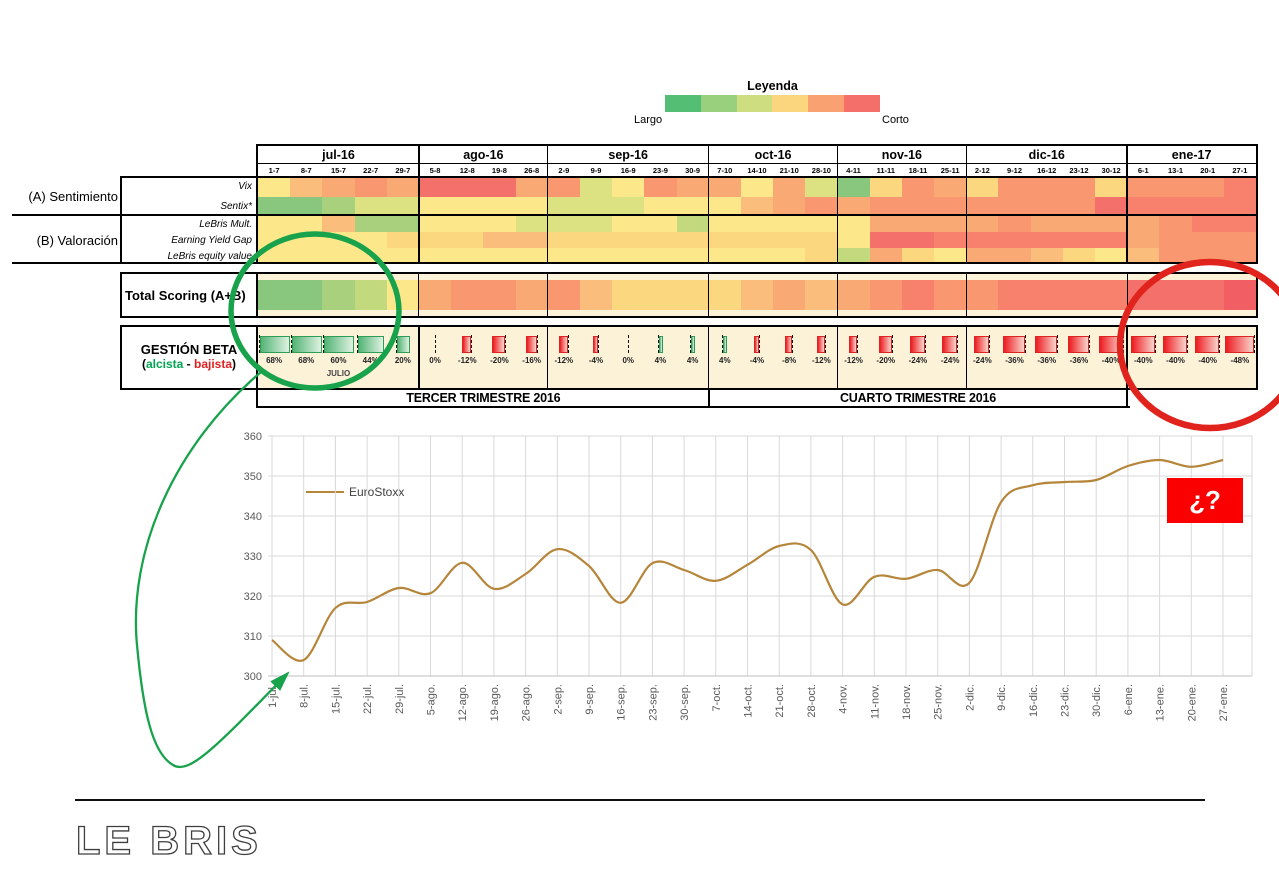  I want to click on beta-month-note: JULIO, so click(338, 373).